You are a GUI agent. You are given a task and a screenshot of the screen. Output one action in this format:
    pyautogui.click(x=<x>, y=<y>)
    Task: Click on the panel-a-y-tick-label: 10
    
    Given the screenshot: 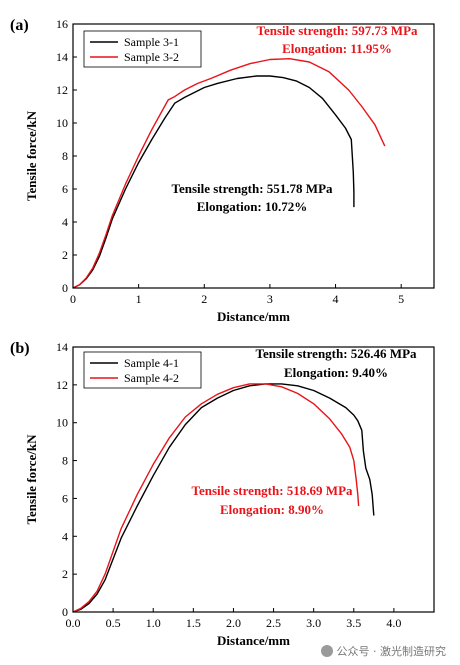 What is the action you would take?
    pyautogui.click(x=62, y=123)
    